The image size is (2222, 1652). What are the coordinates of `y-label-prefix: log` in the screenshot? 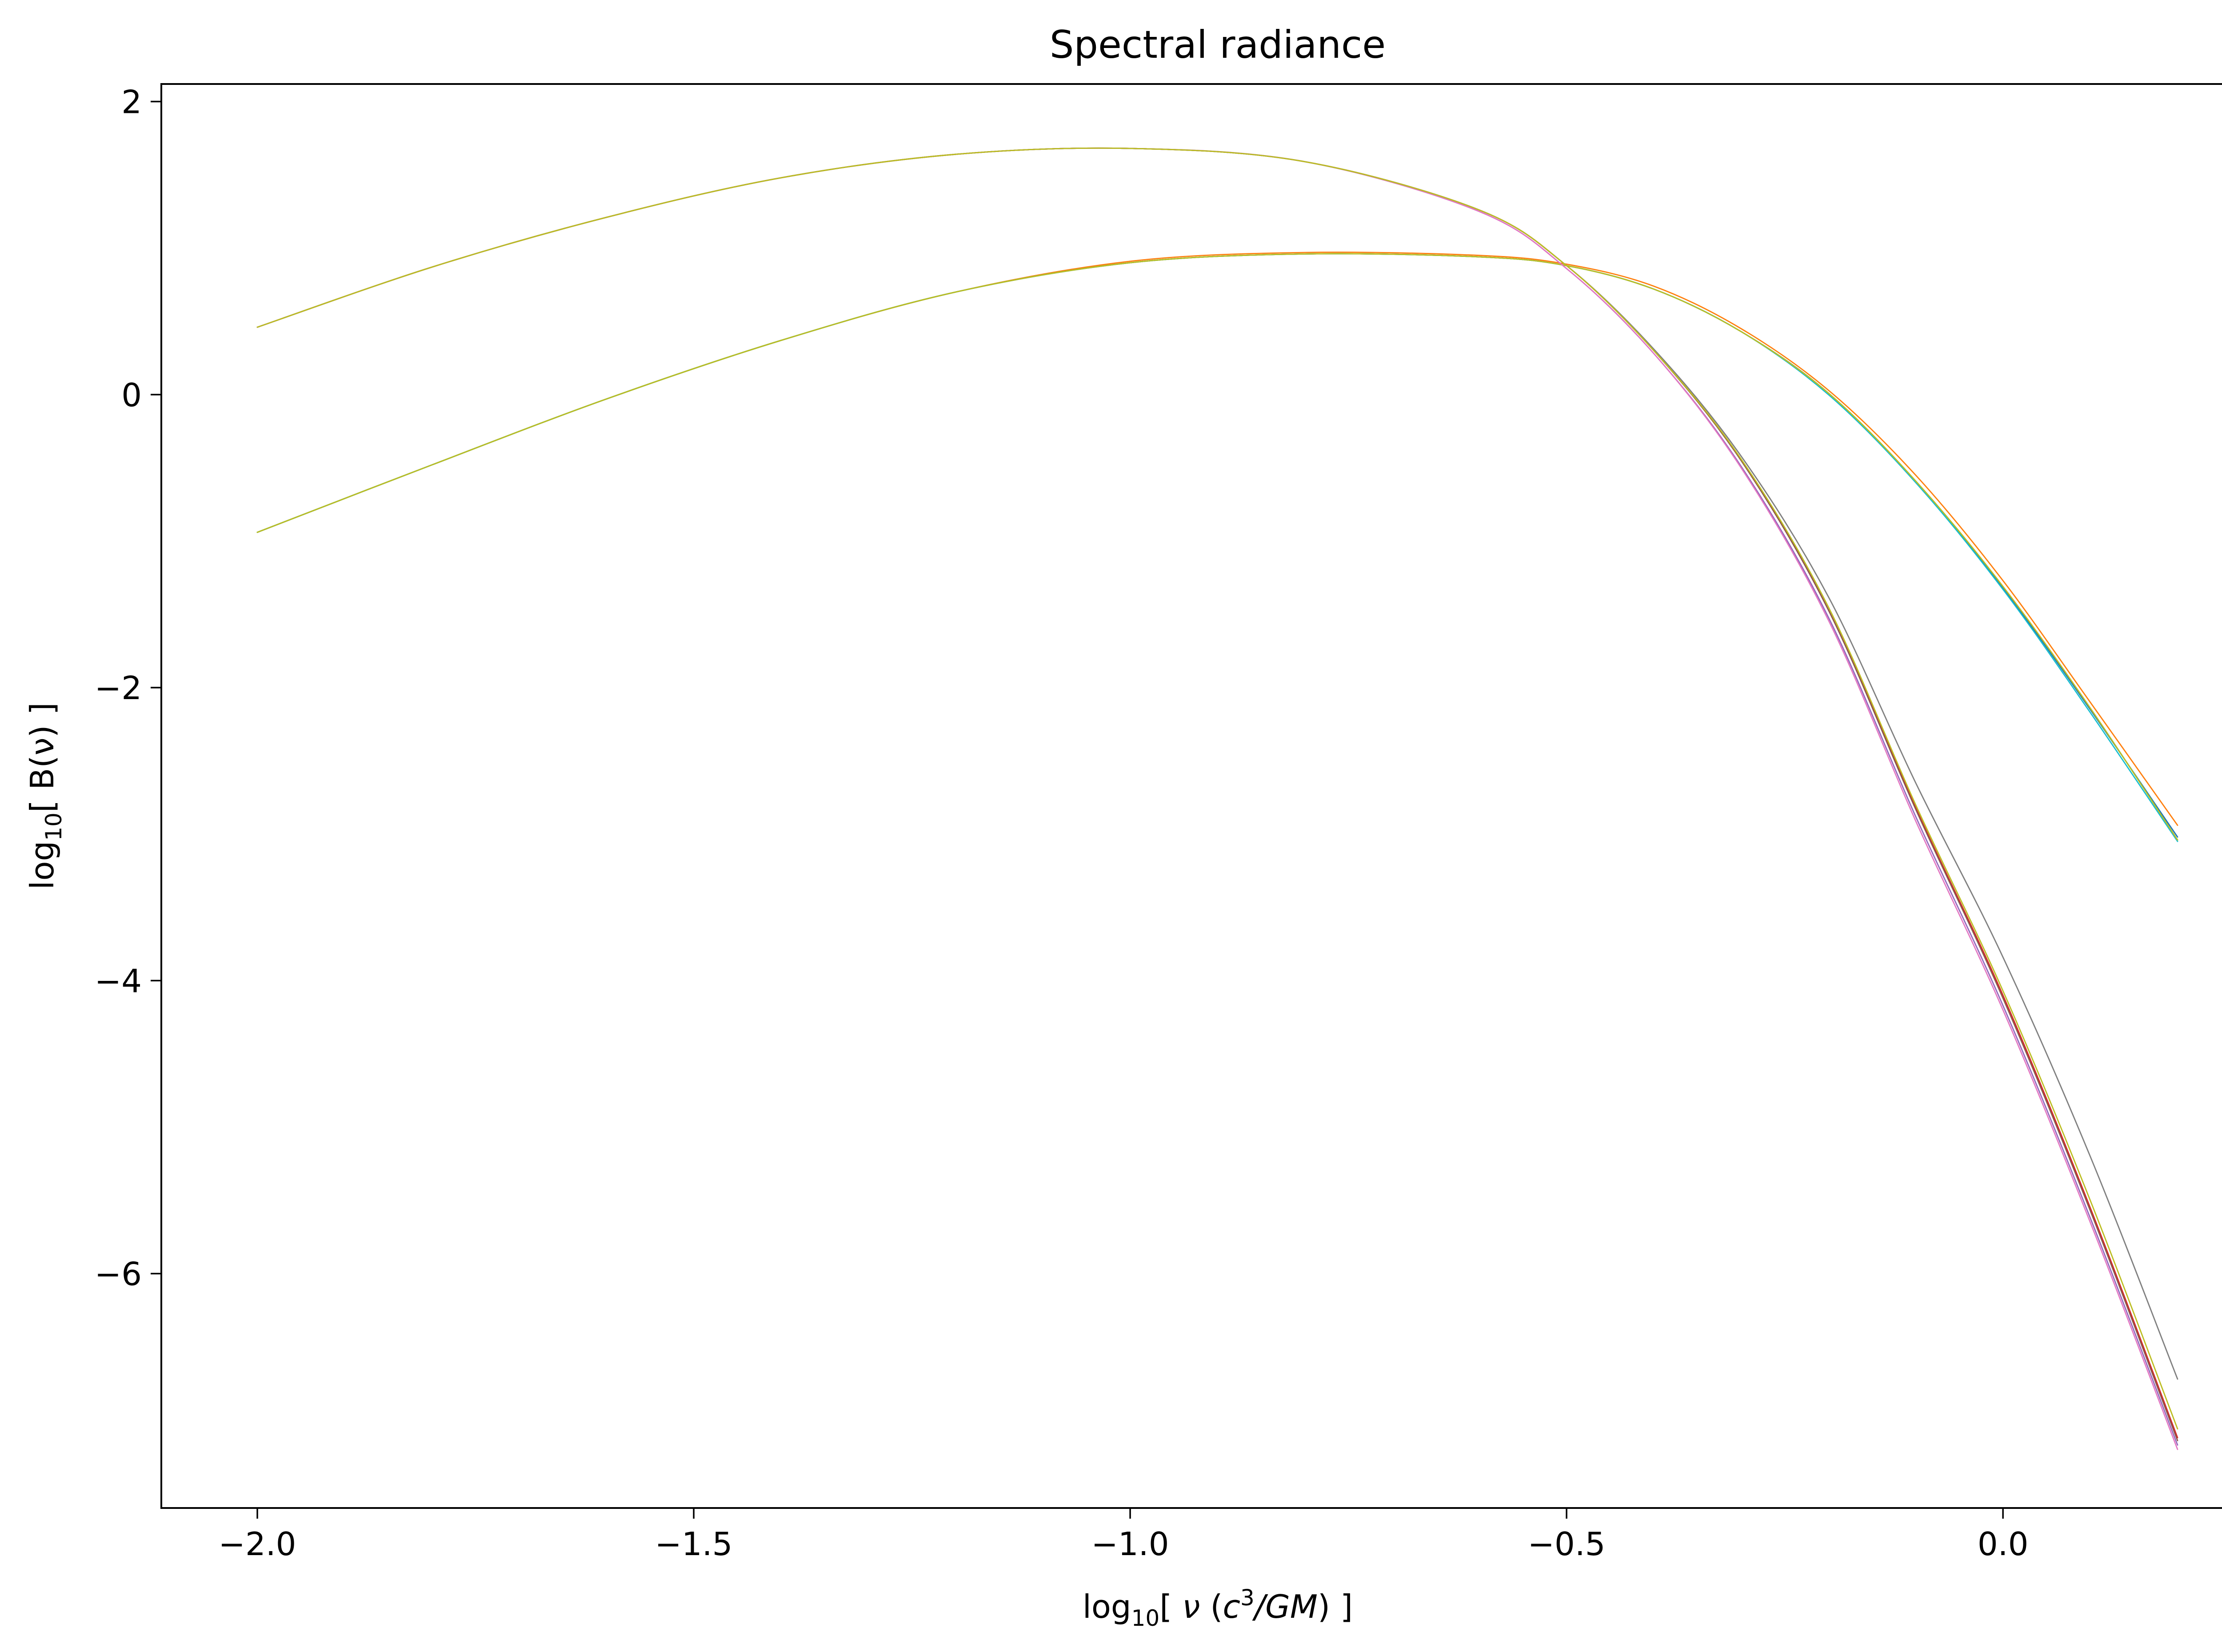 It's located at (42, 865).